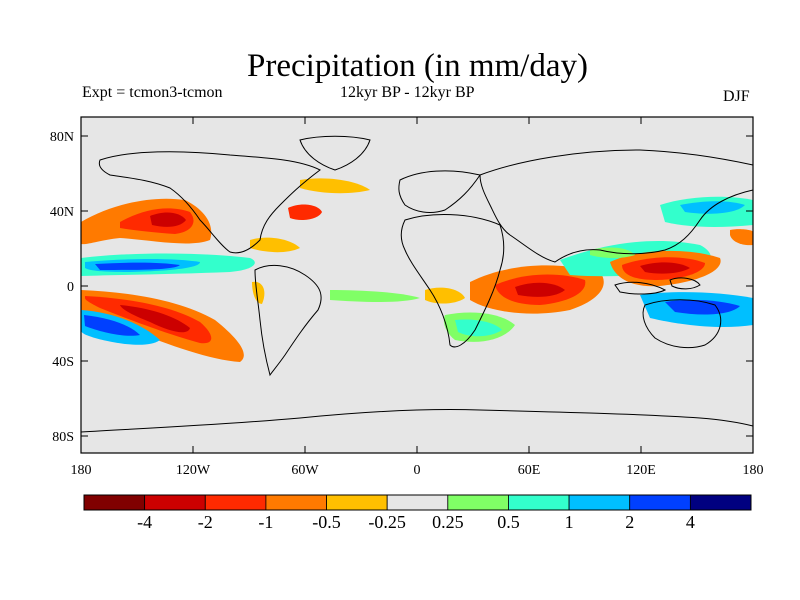 This screenshot has width=800, height=600. I want to click on coast-australia, so click(682, 324).